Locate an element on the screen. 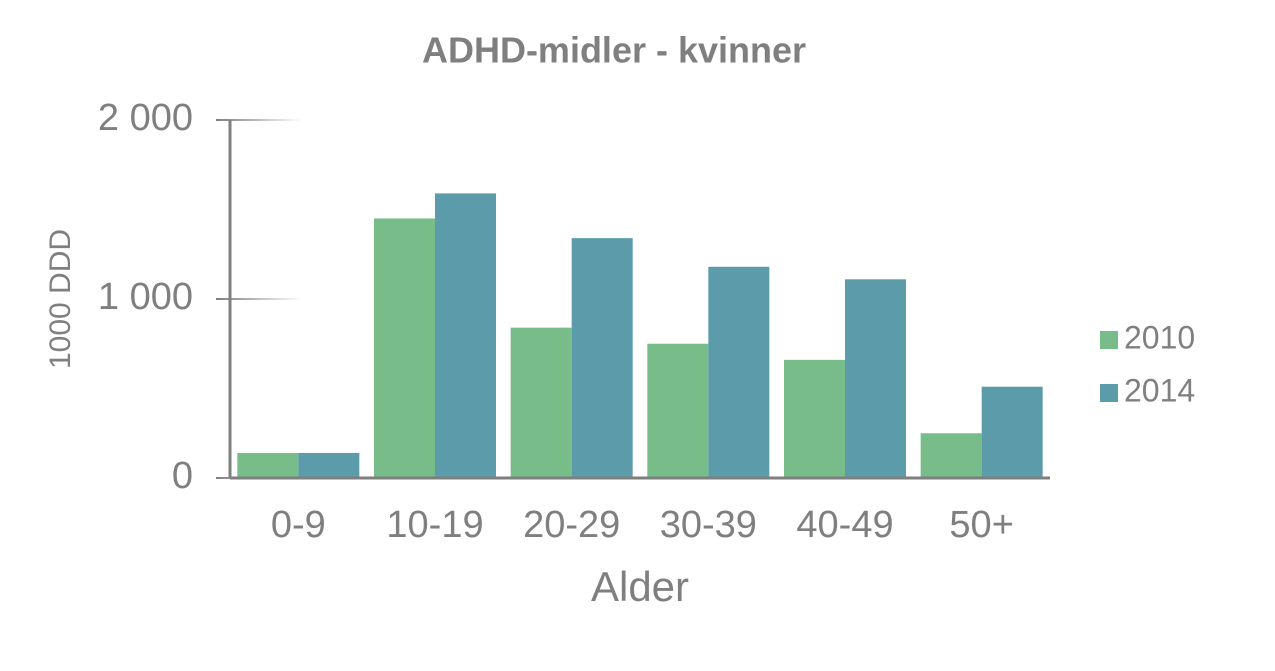 The height and width of the screenshot is (671, 1275). y-tick-label: 1 000 is located at coordinates (145, 297).